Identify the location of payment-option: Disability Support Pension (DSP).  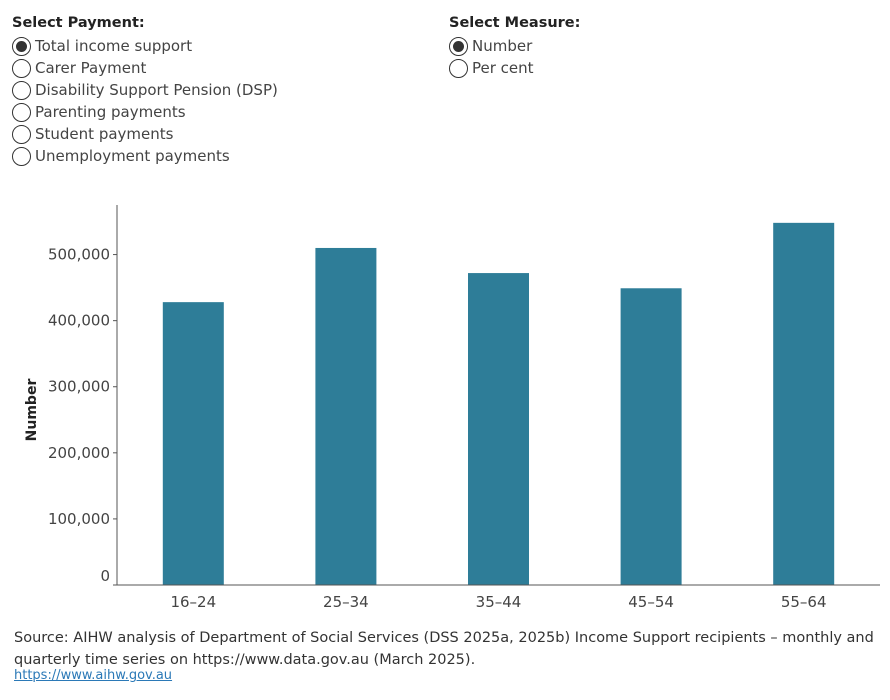
(145, 90).